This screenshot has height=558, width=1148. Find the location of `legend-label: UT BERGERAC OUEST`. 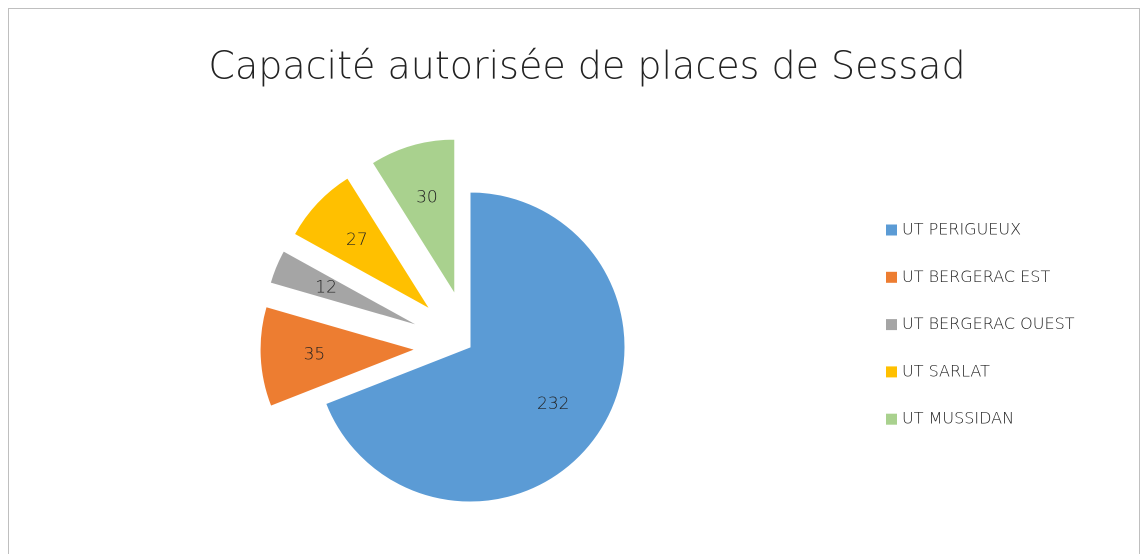

legend-label: UT BERGERAC OUEST is located at coordinates (988, 323).